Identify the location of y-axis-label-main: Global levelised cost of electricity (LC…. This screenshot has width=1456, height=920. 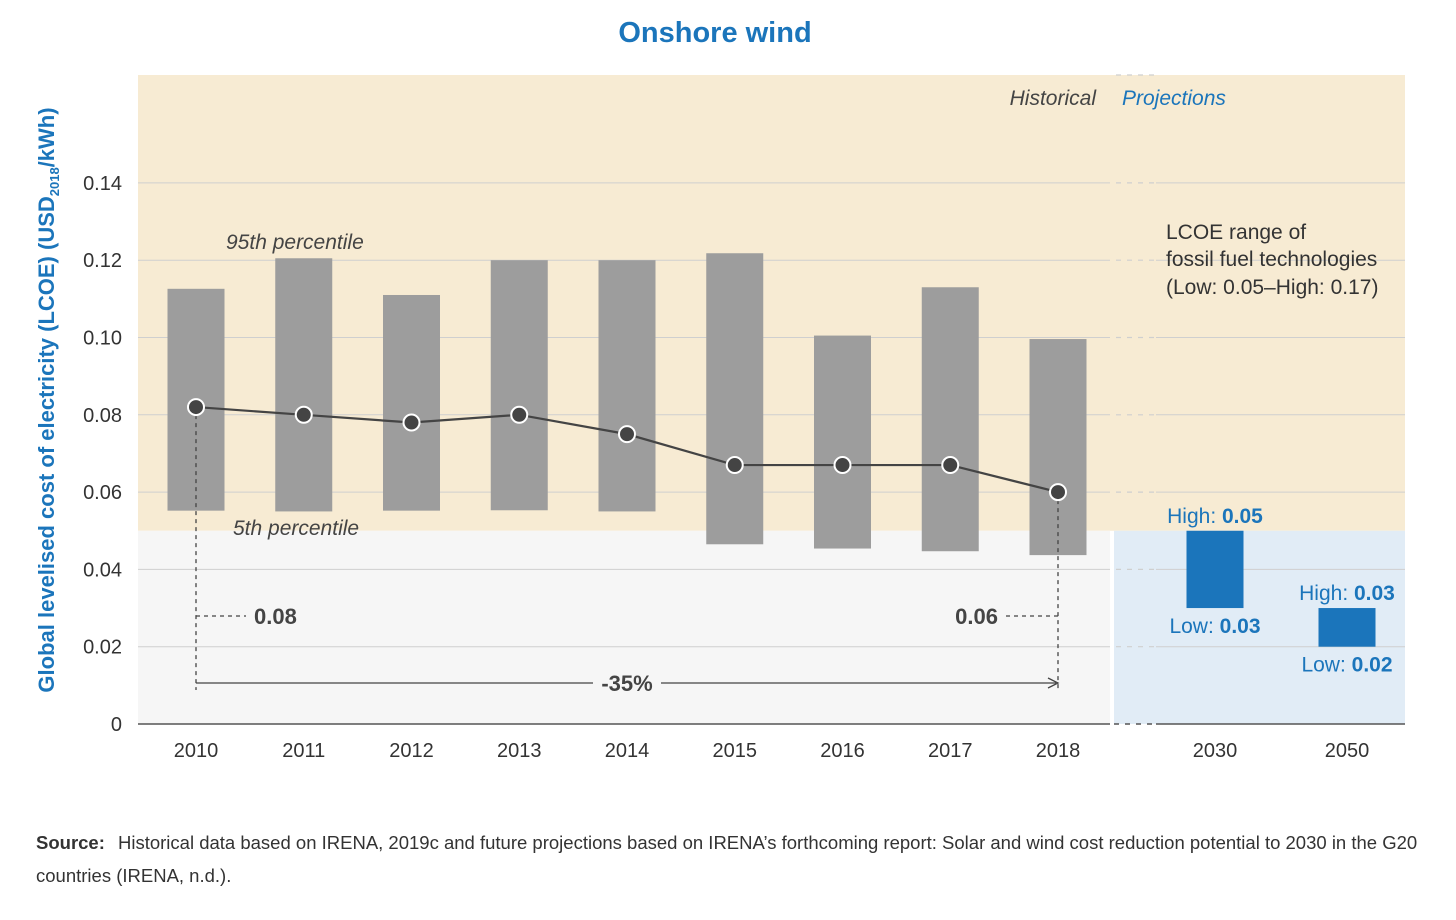
(46, 444).